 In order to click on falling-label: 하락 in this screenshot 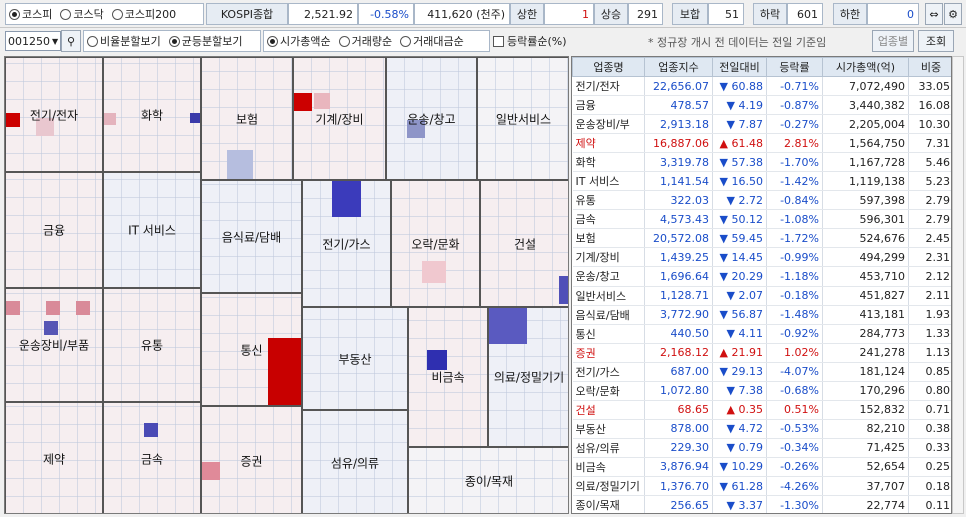, I will do `click(770, 14)`.